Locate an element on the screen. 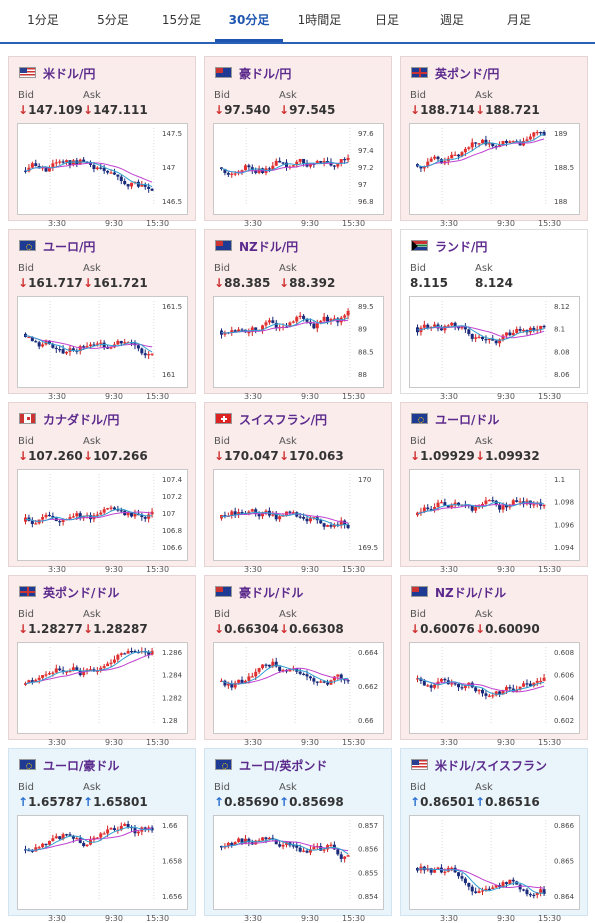 The height and width of the screenshot is (923, 595). tab-2: 15分足 is located at coordinates (181, 20).